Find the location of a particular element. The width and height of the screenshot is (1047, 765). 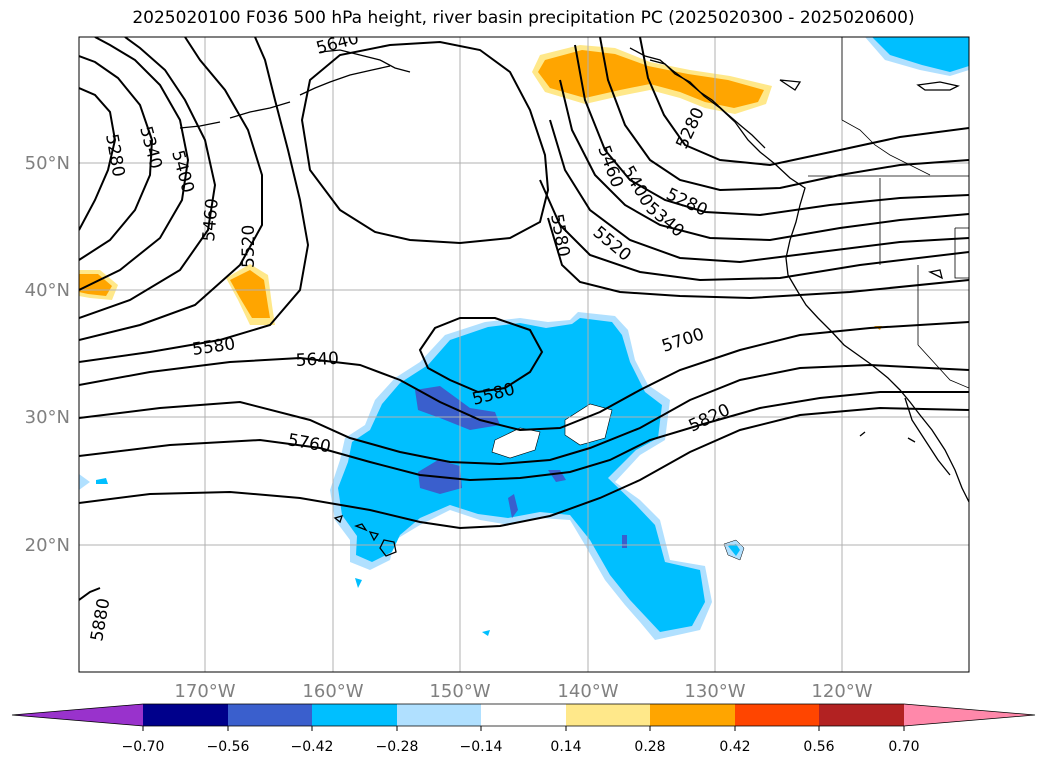

lon-label: 120°W is located at coordinates (841, 691).